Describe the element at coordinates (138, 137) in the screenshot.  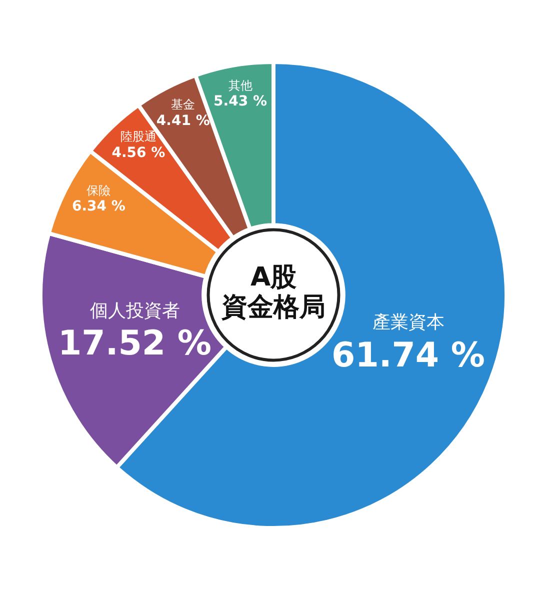
I see `slice-label: 陸股通` at that location.